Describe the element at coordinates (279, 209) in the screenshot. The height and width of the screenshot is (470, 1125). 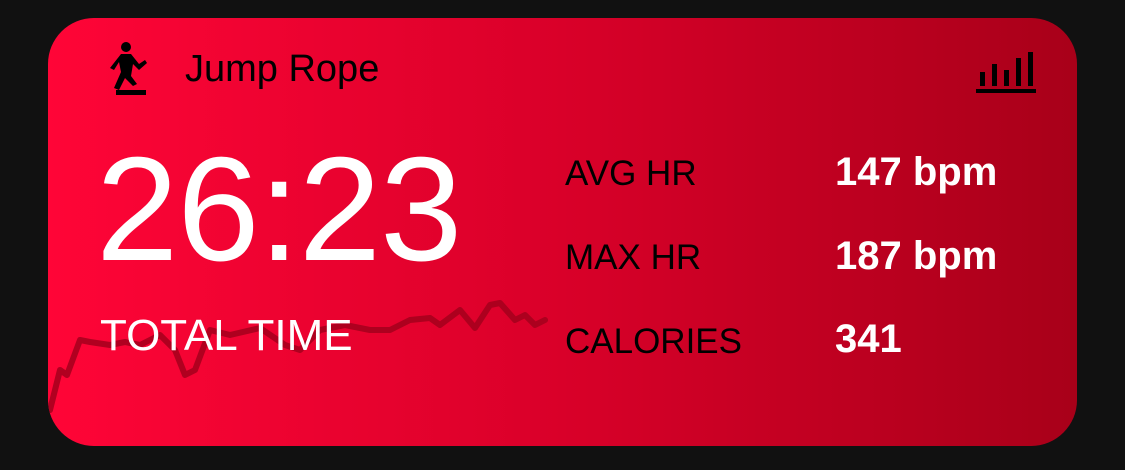
I see `total-time-value: 26:23` at that location.